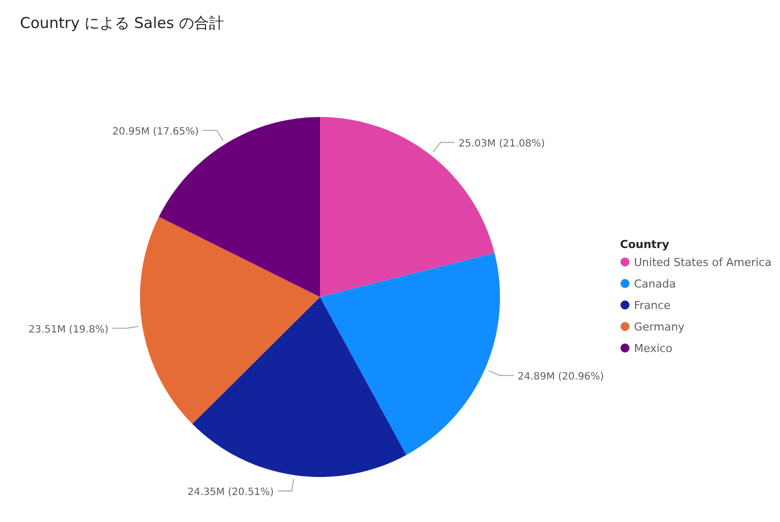 Image resolution: width=780 pixels, height=522 pixels. What do you see at coordinates (122, 23) in the screenshot?
I see `chart-title: Country による Sales の合計` at bounding box center [122, 23].